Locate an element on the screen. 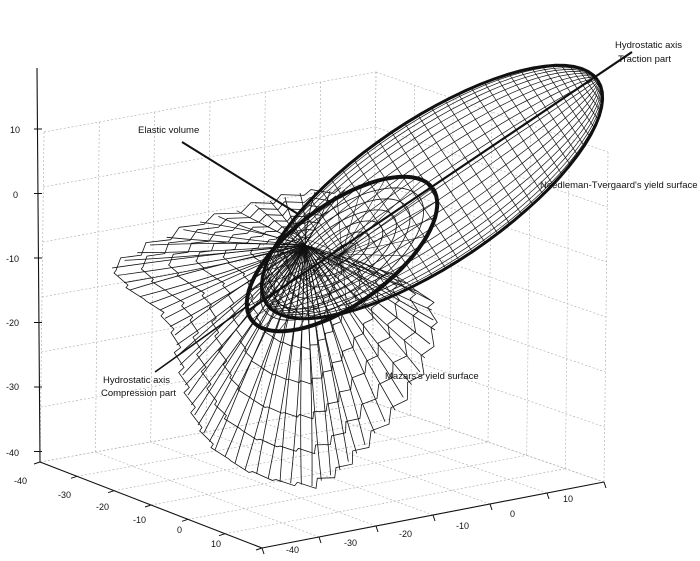  z-tick: -10 is located at coordinates (12, 259).